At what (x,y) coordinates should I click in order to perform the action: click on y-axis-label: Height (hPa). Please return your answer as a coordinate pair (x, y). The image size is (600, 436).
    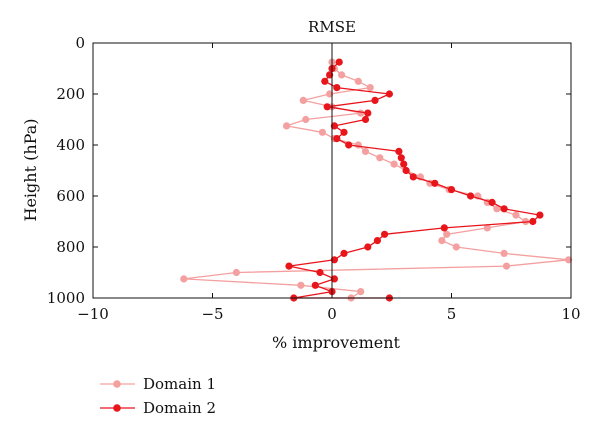
    Looking at the image, I should click on (30, 170).